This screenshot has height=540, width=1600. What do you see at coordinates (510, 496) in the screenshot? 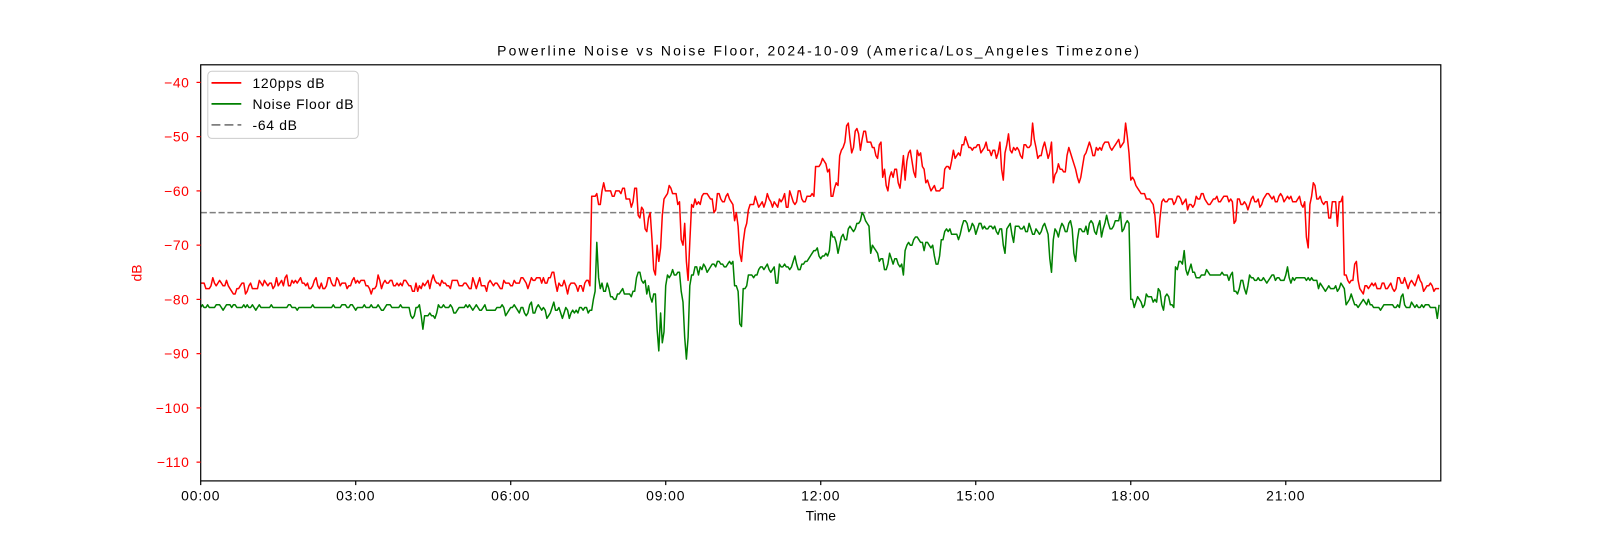
I see `svg-text: 06:00` at bounding box center [510, 496].